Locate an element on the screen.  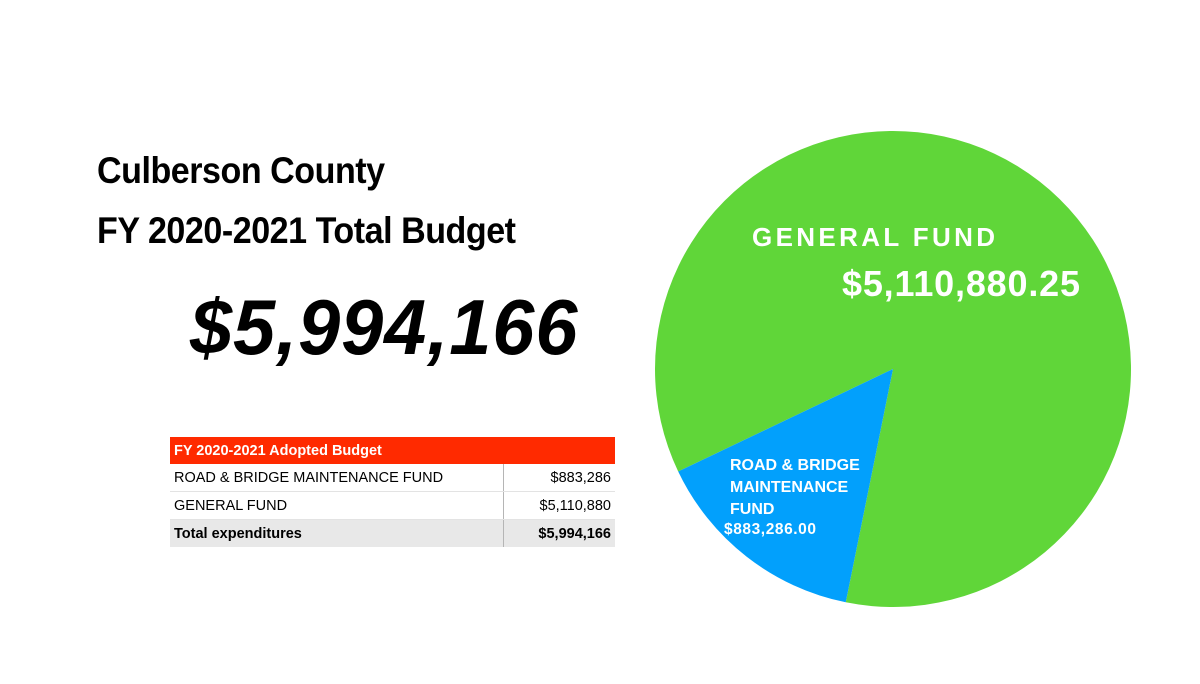
table-total-row: Total expenditures $5,994,166 is located at coordinates (392, 533).